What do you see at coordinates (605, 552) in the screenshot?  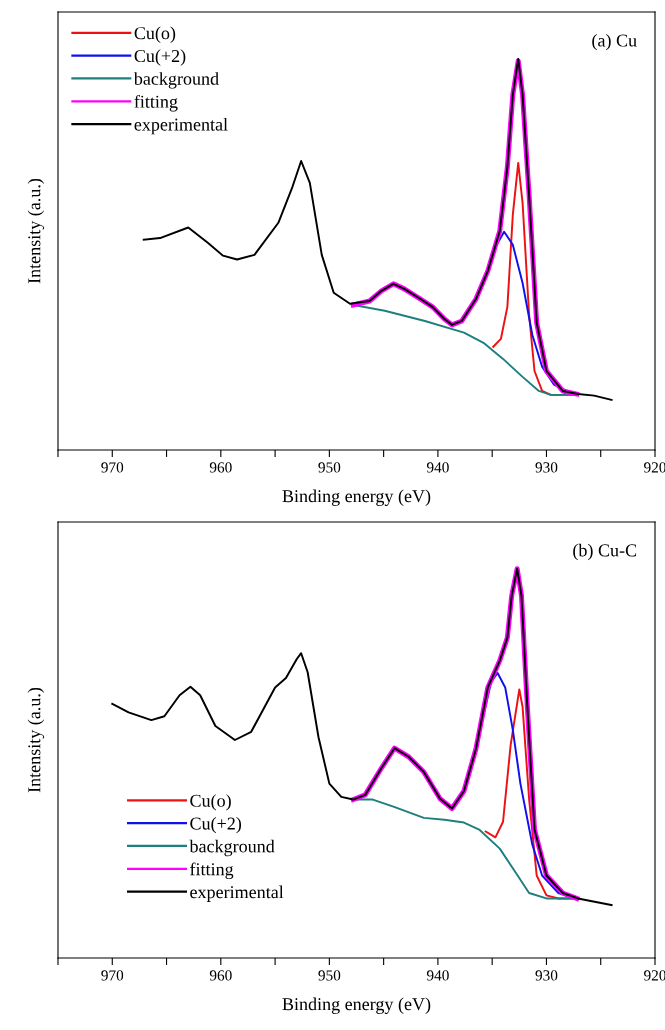 I see `text: (b) Cu-C` at bounding box center [605, 552].